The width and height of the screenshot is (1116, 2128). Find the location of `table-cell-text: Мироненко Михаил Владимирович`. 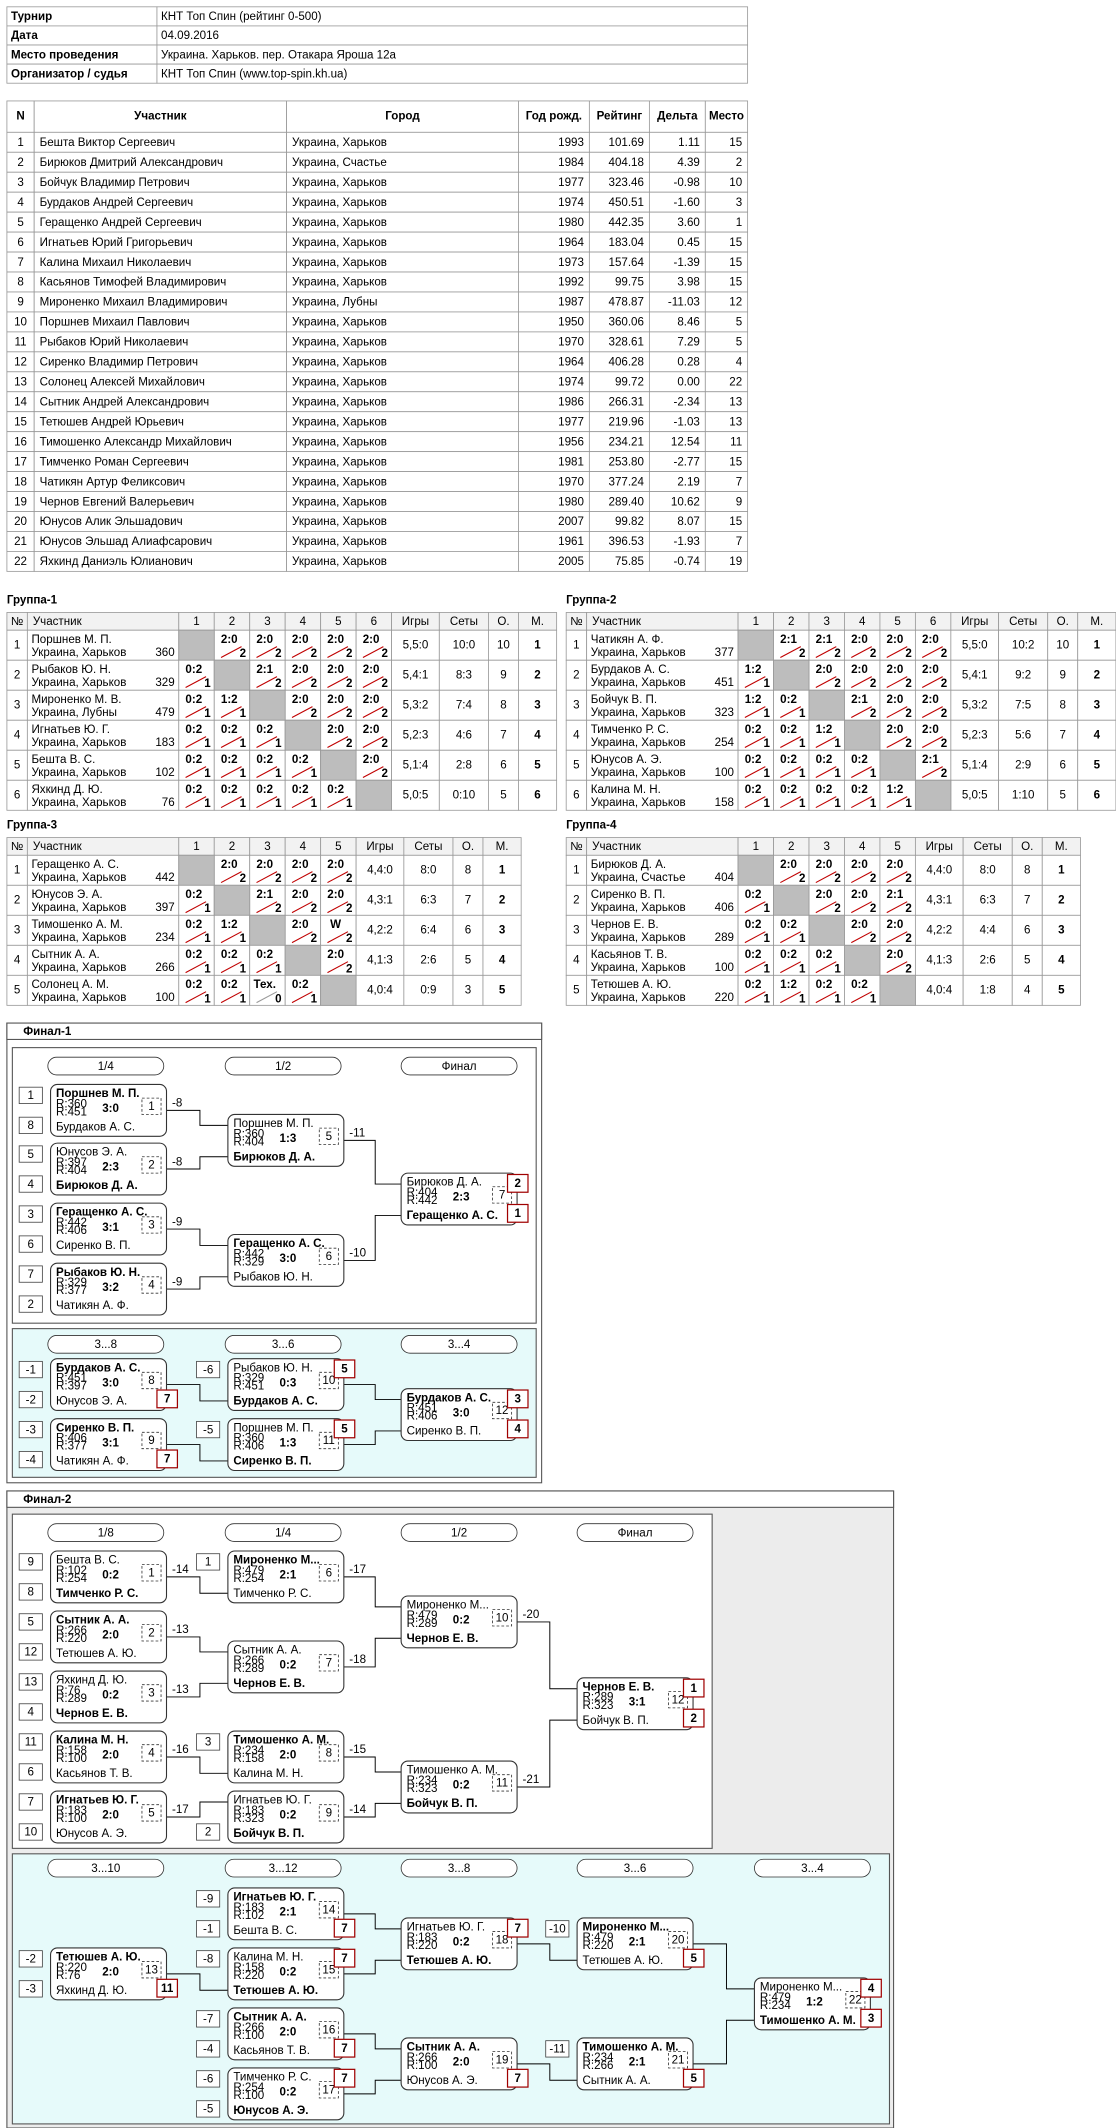

table-cell-text: Мироненко Михаил Владимирович is located at coordinates (134, 303).